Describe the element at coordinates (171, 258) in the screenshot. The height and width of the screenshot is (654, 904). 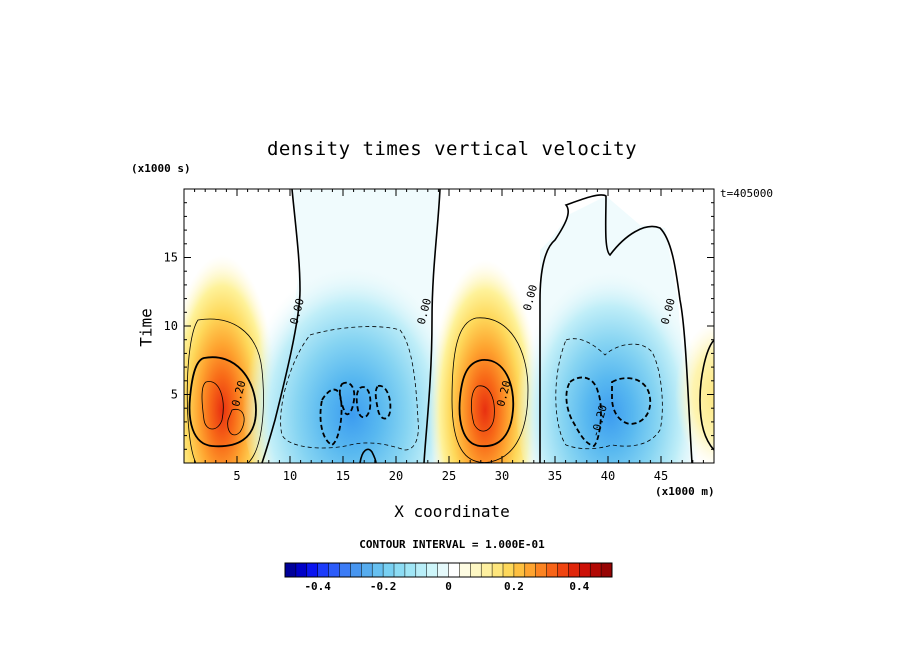
I see `y-tick-label: 15` at that location.